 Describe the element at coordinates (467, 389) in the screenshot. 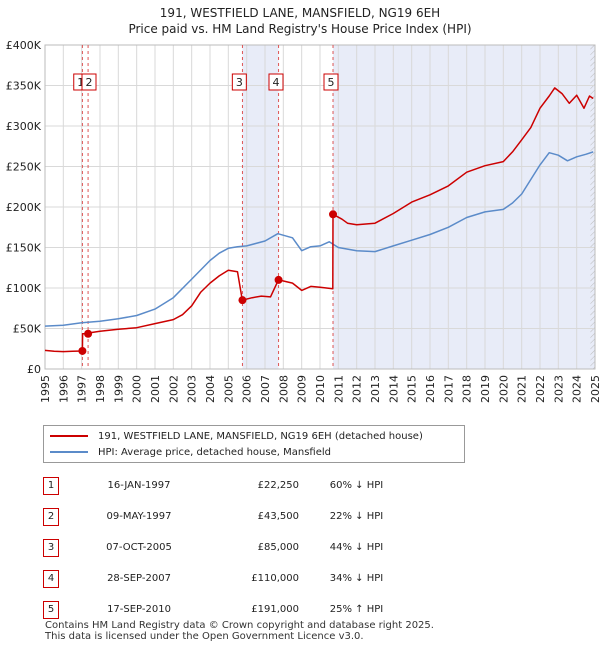

I see `x-tick-label: 2018` at that location.